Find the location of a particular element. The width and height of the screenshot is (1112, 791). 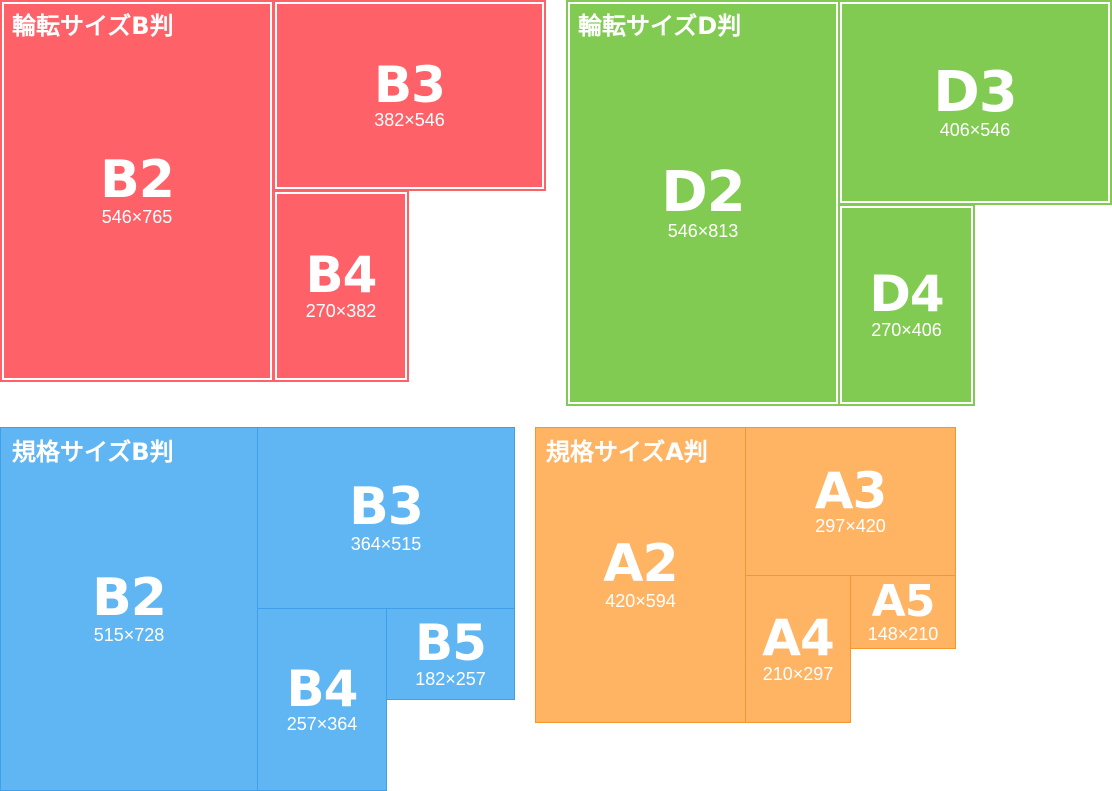

rotary-d3-sheet: D3 406×546 is located at coordinates (975, 102).